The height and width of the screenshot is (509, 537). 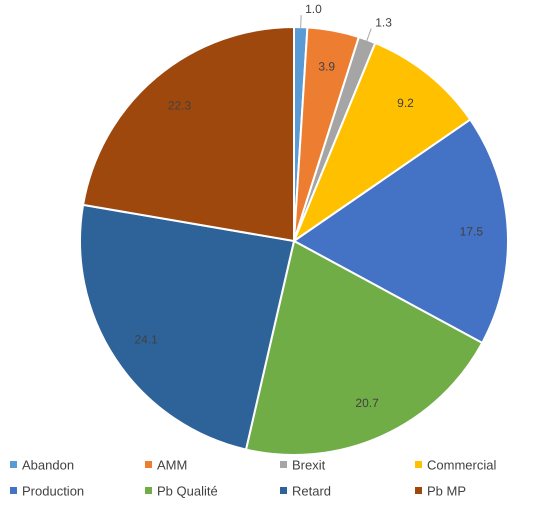 What do you see at coordinates (172, 465) in the screenshot?
I see `legend-label: AMM` at bounding box center [172, 465].